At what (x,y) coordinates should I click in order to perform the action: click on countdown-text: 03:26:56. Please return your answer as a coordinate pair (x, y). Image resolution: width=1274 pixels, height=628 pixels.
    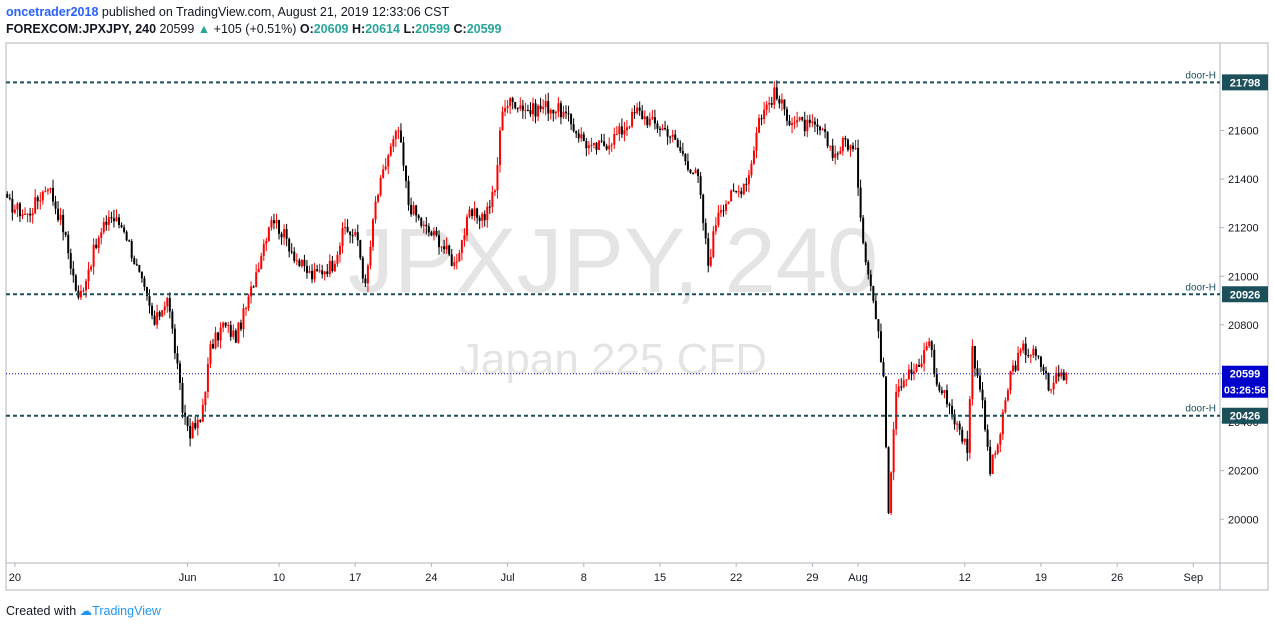
    Looking at the image, I should click on (1245, 391).